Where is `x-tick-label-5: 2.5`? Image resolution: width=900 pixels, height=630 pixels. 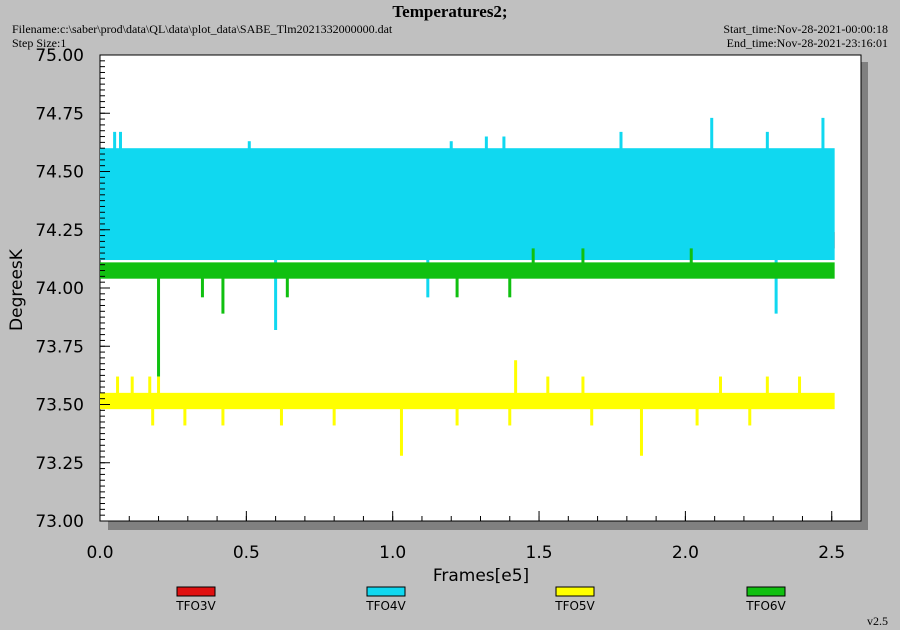
x-tick-label-5: 2.5 is located at coordinates (831, 553).